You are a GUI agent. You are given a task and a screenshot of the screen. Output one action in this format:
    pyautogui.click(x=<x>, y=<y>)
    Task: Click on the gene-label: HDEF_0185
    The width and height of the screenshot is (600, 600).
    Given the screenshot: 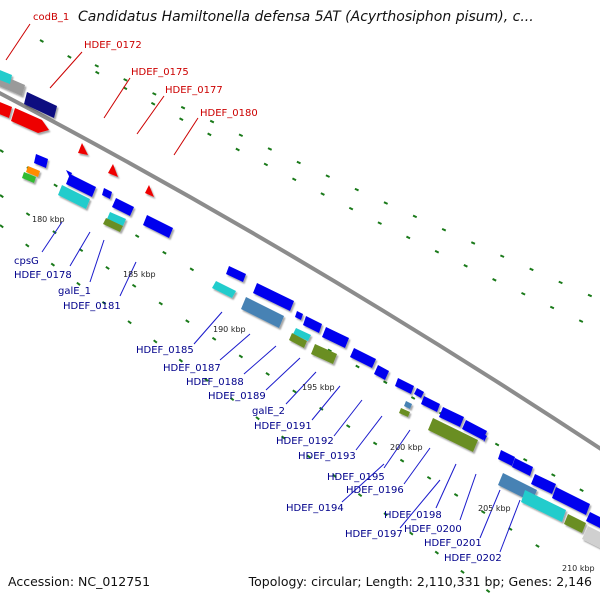 What is the action you would take?
    pyautogui.click(x=165, y=350)
    